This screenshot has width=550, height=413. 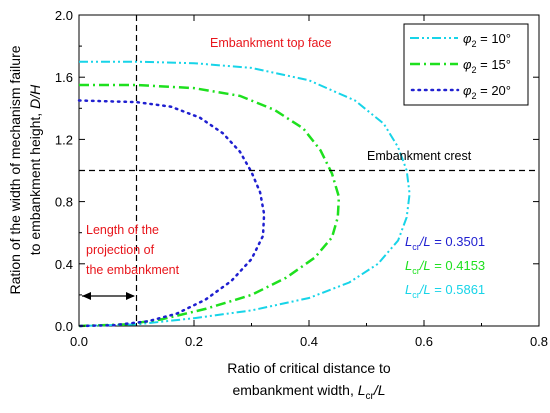 I want to click on annotation-projection-line1: Length of the, so click(x=122, y=230).